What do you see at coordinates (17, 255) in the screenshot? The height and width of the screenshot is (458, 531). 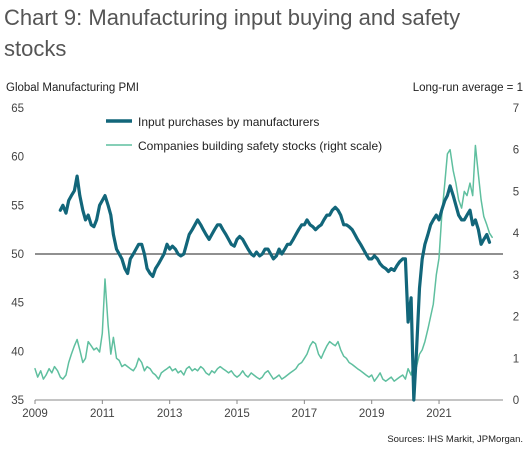 I see `y-left-tick-label: 50` at bounding box center [17, 255].